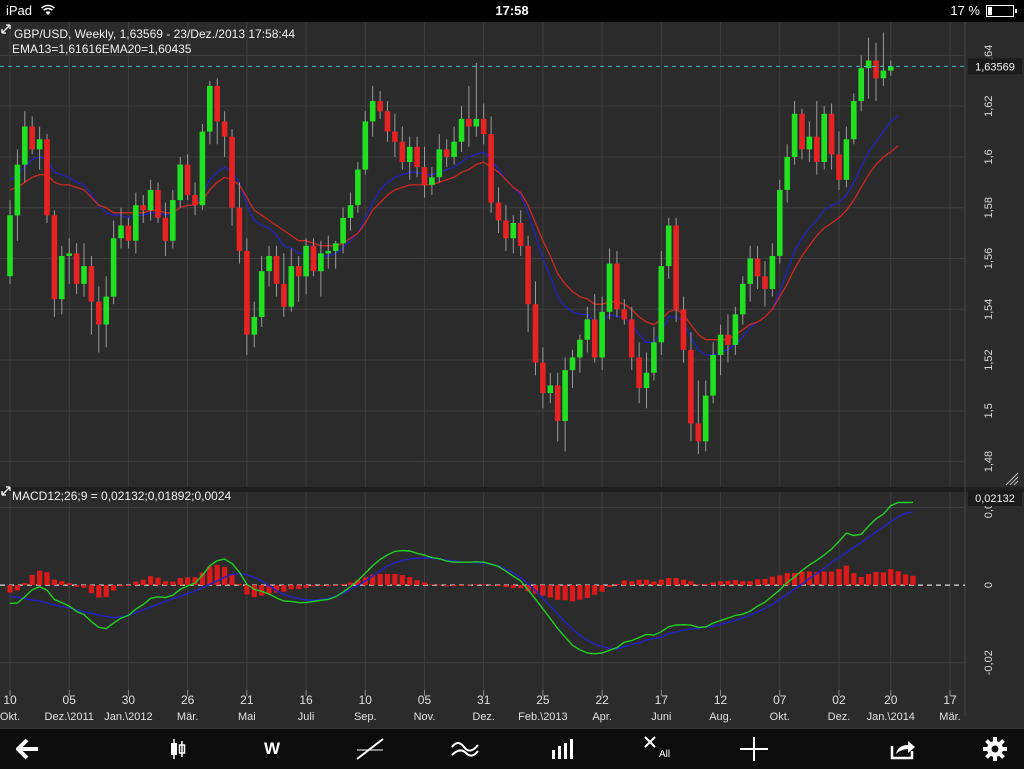 Image resolution: width=1024 pixels, height=769 pixels. What do you see at coordinates (1012, 479) in the screenshot?
I see `resize-grip-icon` at bounding box center [1012, 479].